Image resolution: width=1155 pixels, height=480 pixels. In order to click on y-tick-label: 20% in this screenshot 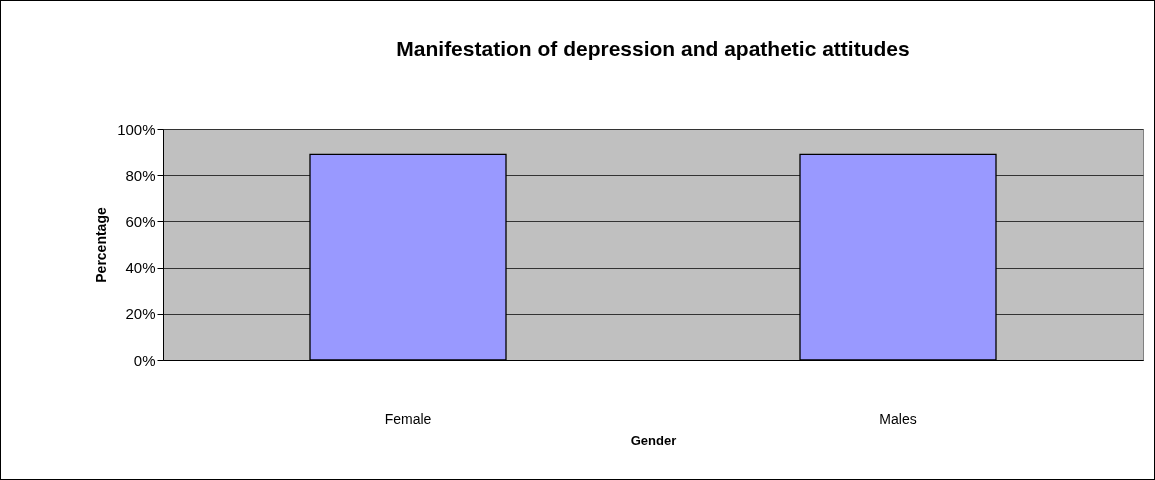, I will do `click(140, 314)`.